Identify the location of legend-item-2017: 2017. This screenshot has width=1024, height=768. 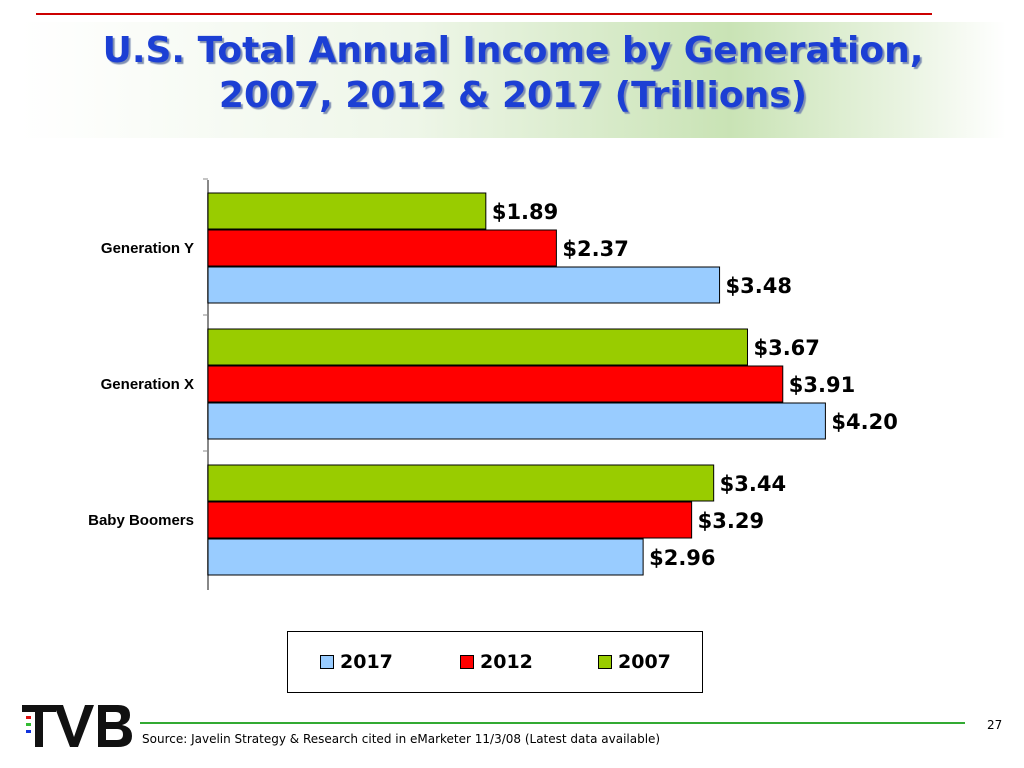
(356, 662).